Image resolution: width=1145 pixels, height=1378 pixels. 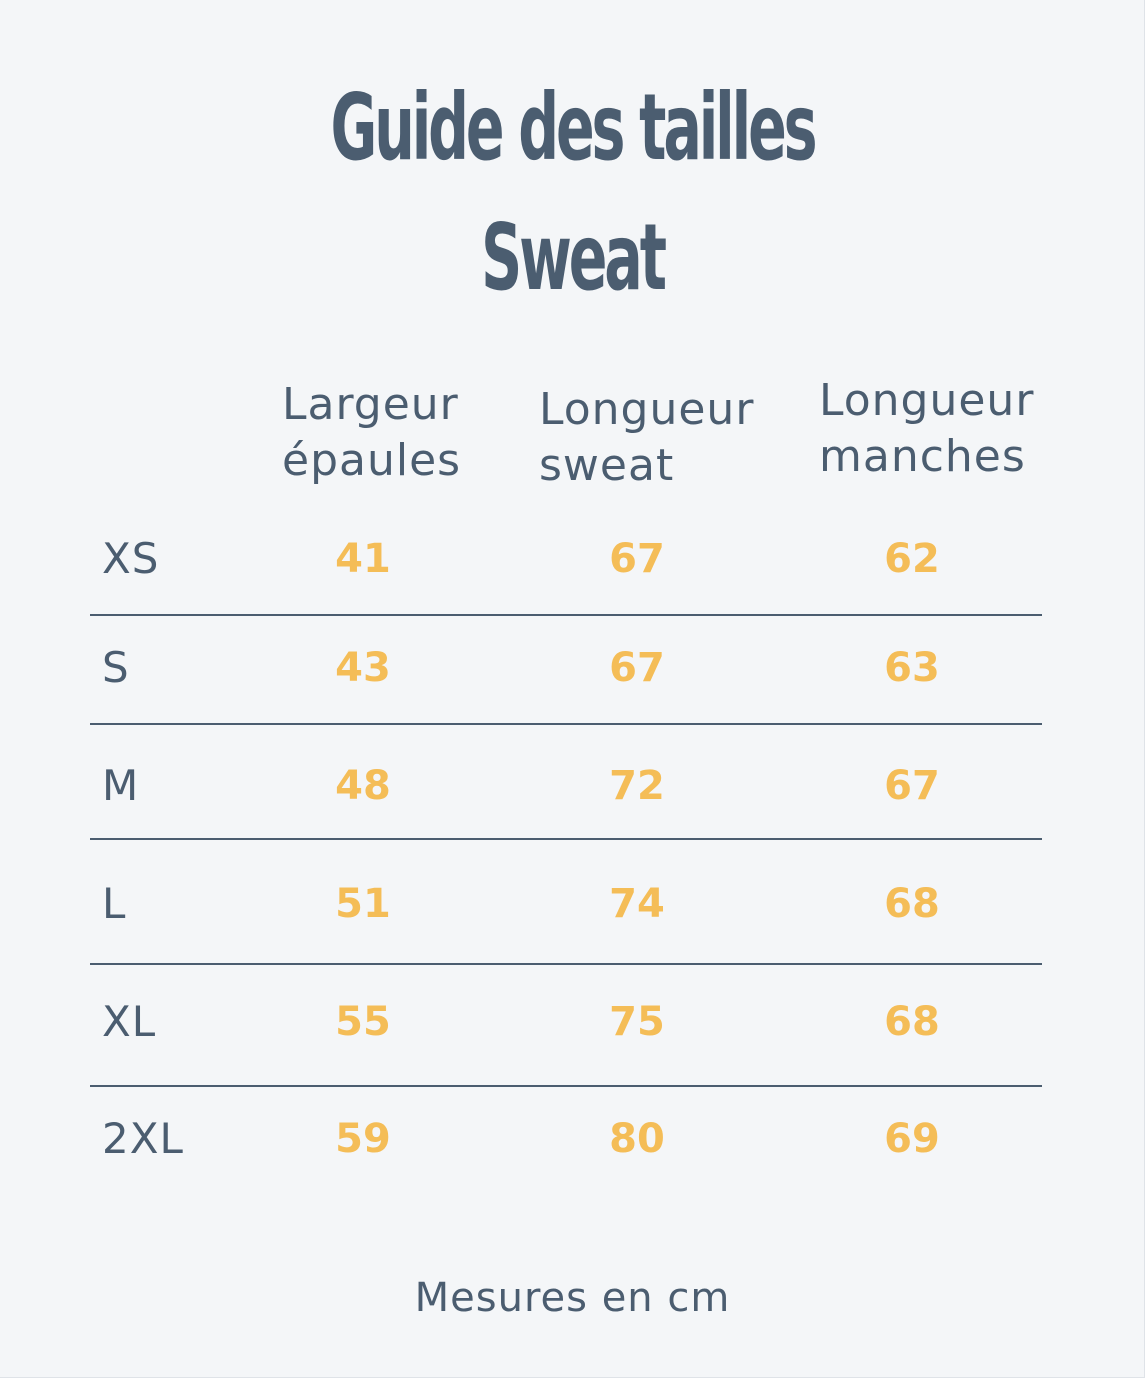 What do you see at coordinates (116, 667) in the screenshot?
I see `size-label-s: S` at bounding box center [116, 667].